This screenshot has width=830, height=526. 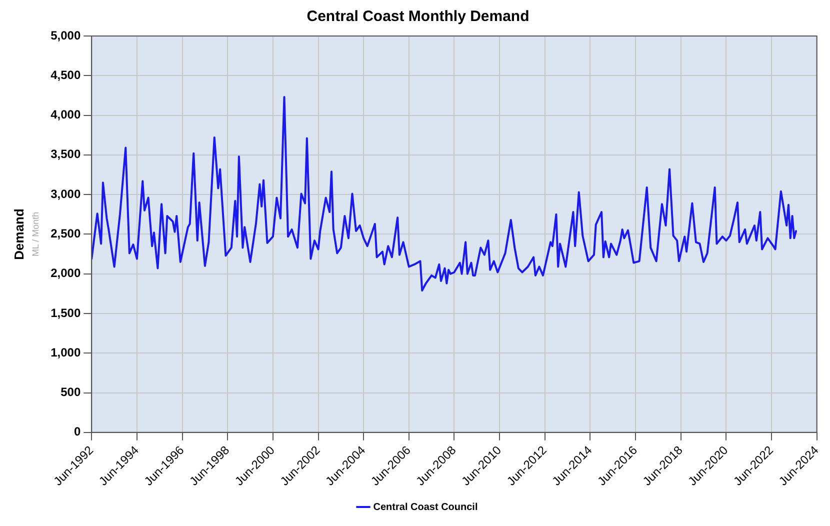 I want to click on y-tick-label: 2,500, so click(x=65, y=233).